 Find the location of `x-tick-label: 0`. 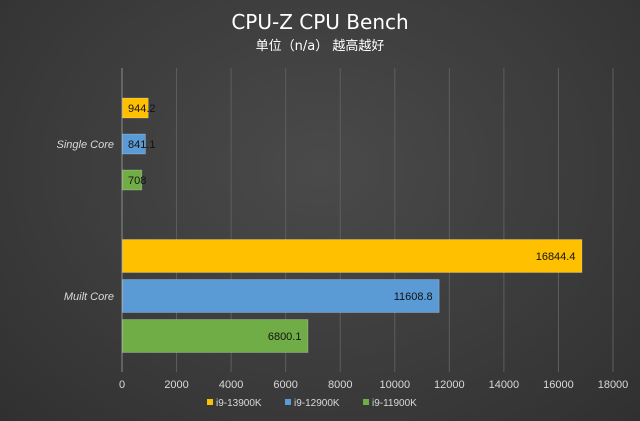

x-tick-label: 0 is located at coordinates (122, 385).